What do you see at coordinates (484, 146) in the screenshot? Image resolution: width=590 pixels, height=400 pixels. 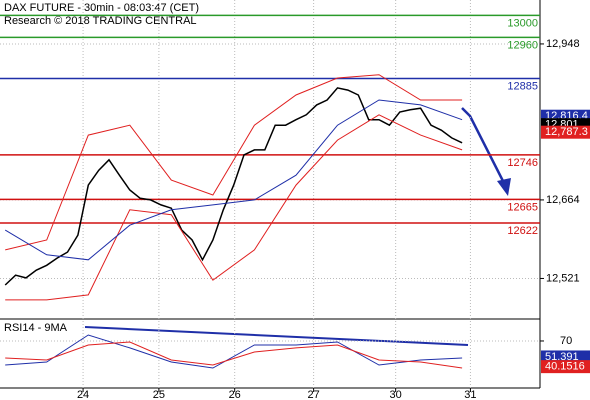 I see `forecast-arrow` at bounding box center [484, 146].